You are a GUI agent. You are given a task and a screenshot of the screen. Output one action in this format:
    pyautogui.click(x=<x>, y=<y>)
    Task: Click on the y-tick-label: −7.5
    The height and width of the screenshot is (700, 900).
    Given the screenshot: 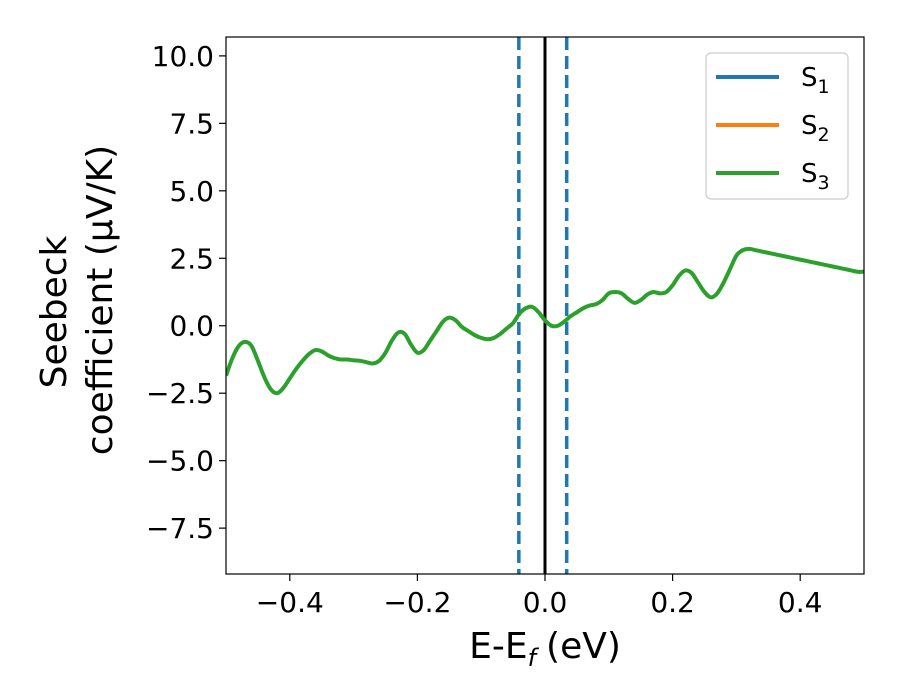 What is the action you would take?
    pyautogui.click(x=180, y=528)
    